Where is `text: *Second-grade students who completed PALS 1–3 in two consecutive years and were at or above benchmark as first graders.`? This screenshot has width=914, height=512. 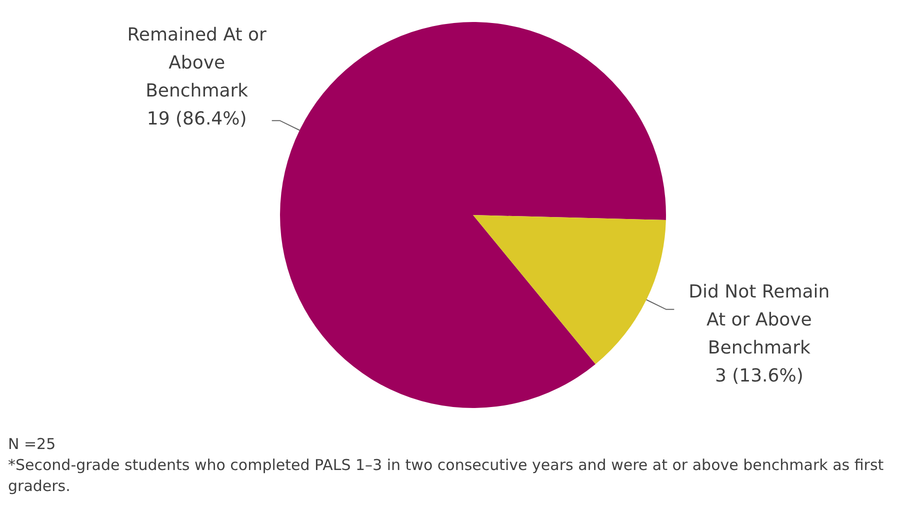
text: *Second-grade students who completed PALS 1–3 in two consecutive years and were at or above benchmark as first graders. is located at coordinates (446, 476).